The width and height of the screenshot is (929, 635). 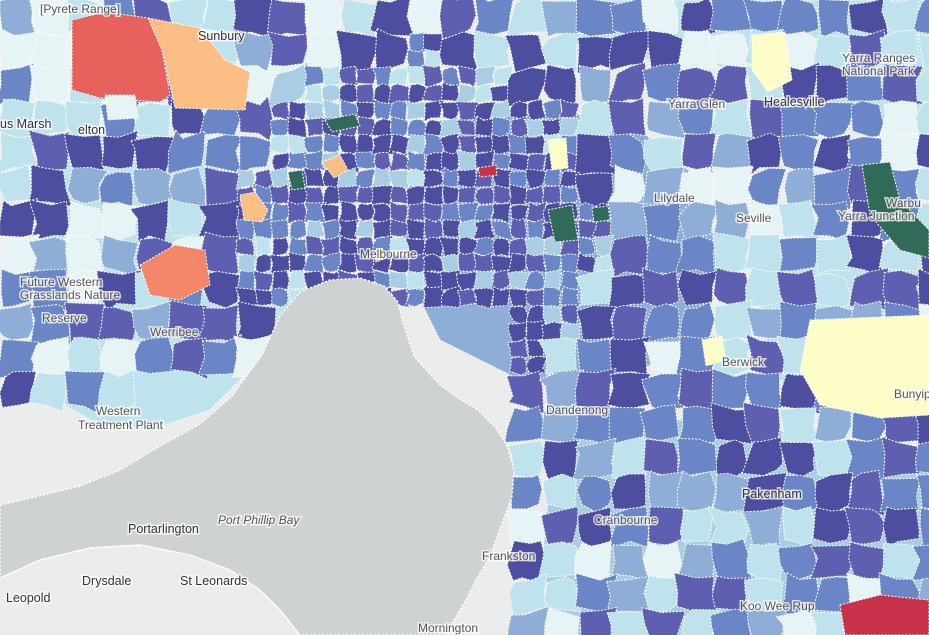 I want to click on region-hotspot-orange-small, so click(x=254, y=207).